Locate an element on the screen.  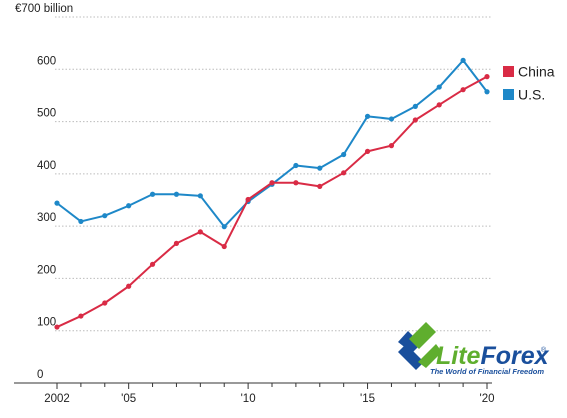
data-point-us-2016 is located at coordinates (391, 119).